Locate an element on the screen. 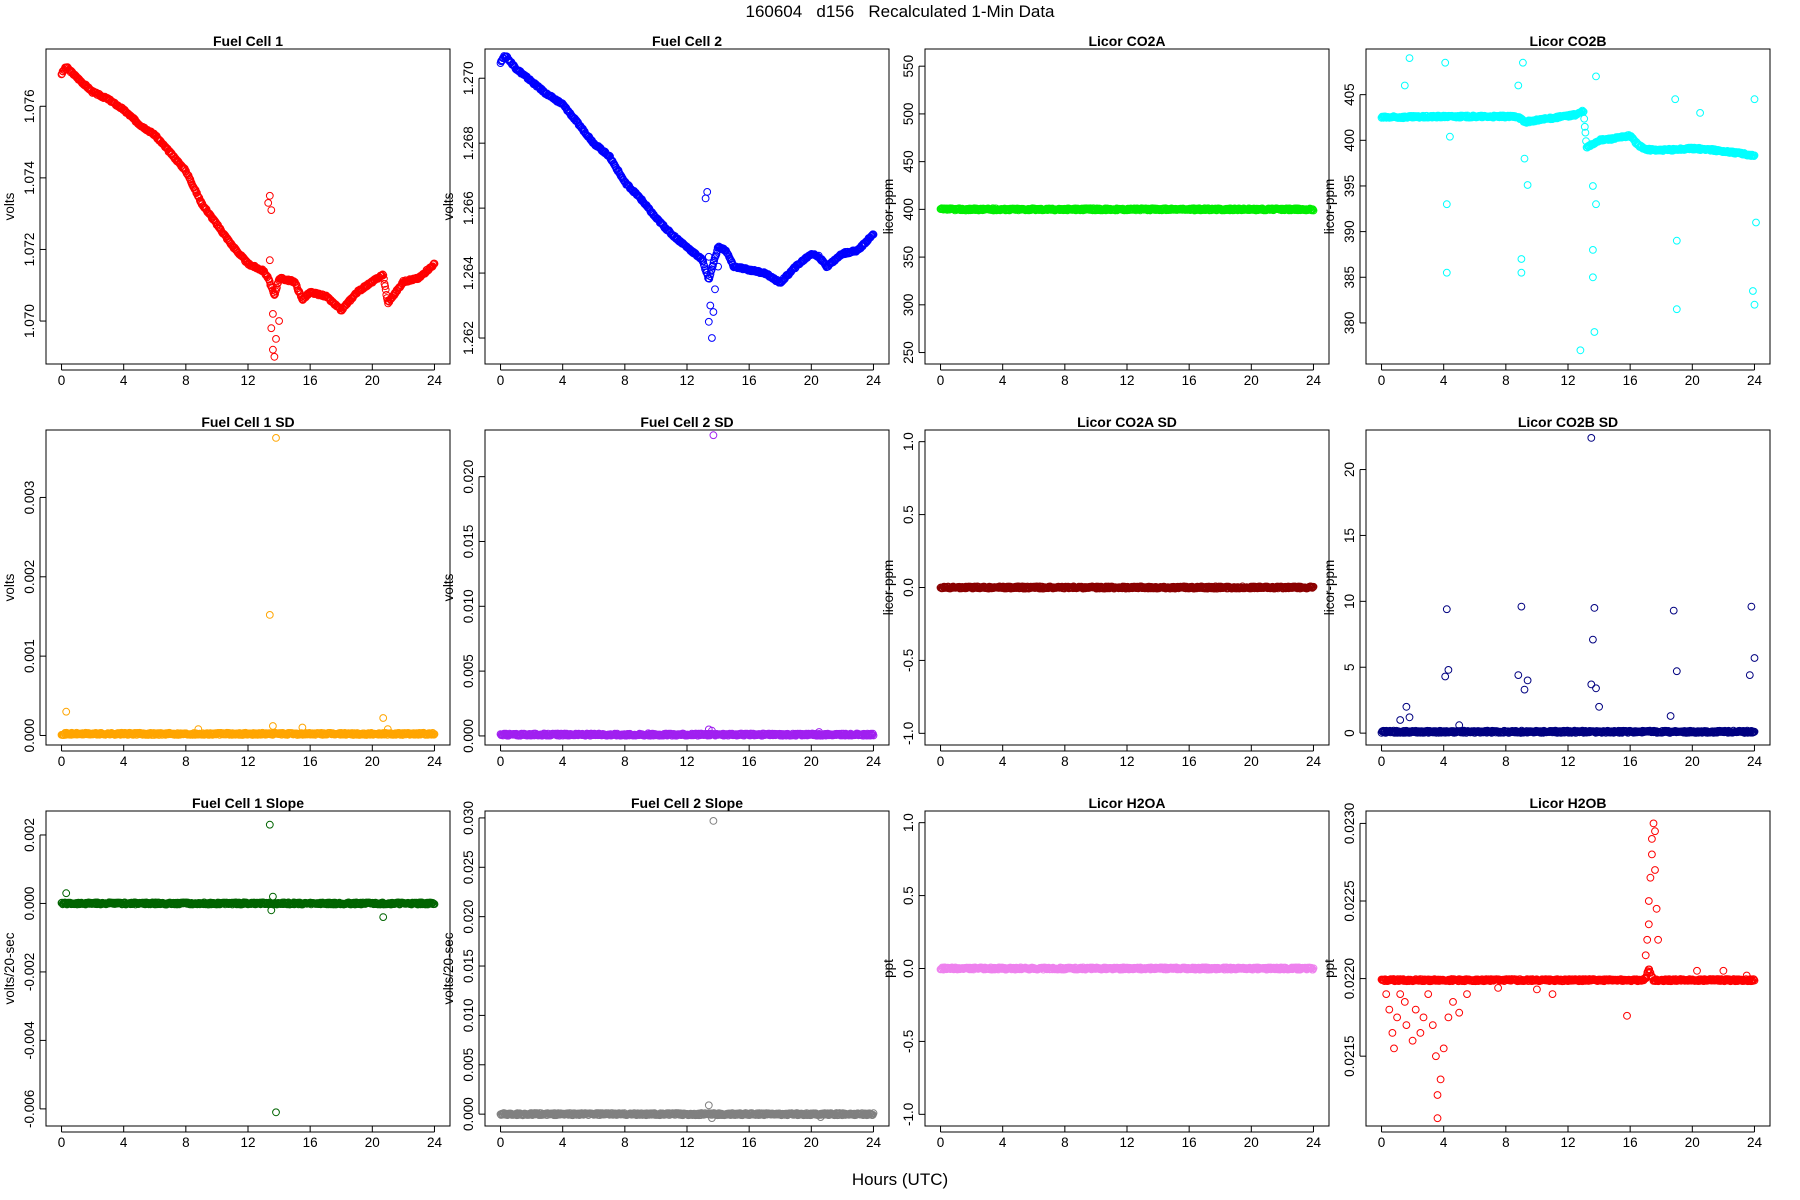 This screenshot has height=1200, width=1800. y-tick-label: 1.270 is located at coordinates (468, 78).